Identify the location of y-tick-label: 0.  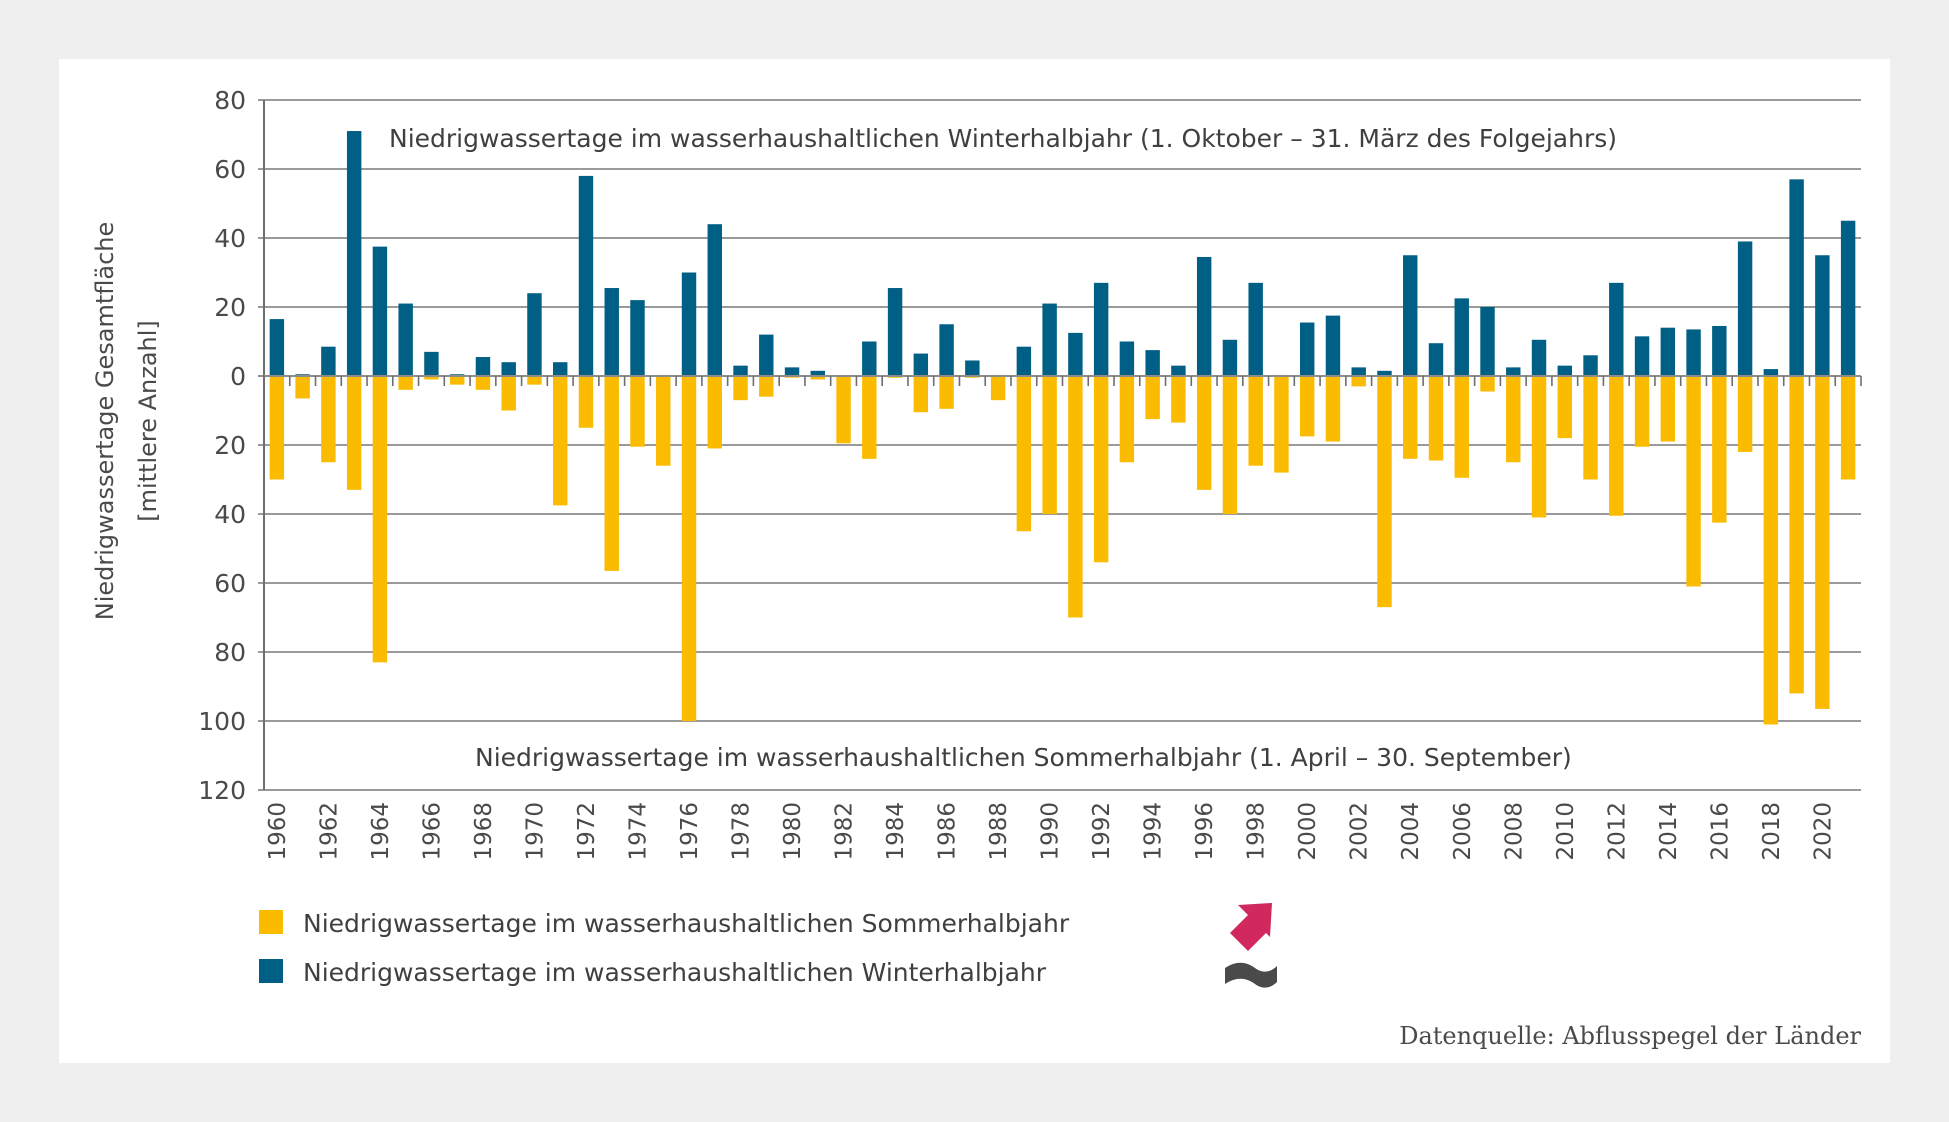
(238, 376).